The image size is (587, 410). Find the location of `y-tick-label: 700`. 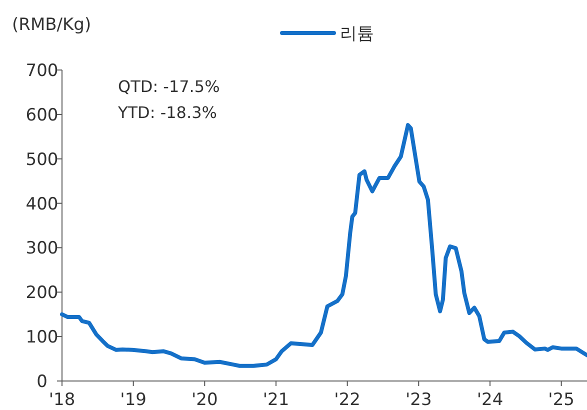

y-tick-label: 700 is located at coordinates (42, 71).